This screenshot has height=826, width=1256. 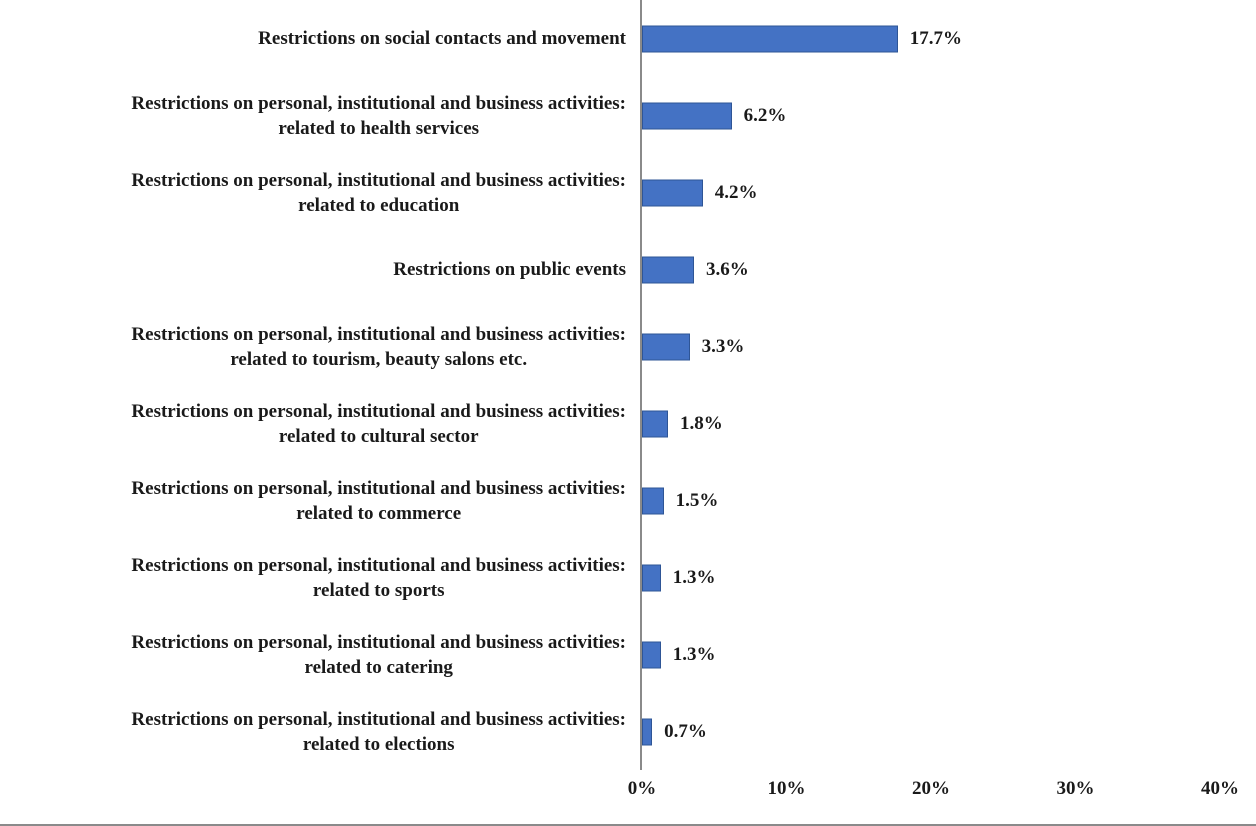 I want to click on x-tick-label: 40%, so click(x=1220, y=788).